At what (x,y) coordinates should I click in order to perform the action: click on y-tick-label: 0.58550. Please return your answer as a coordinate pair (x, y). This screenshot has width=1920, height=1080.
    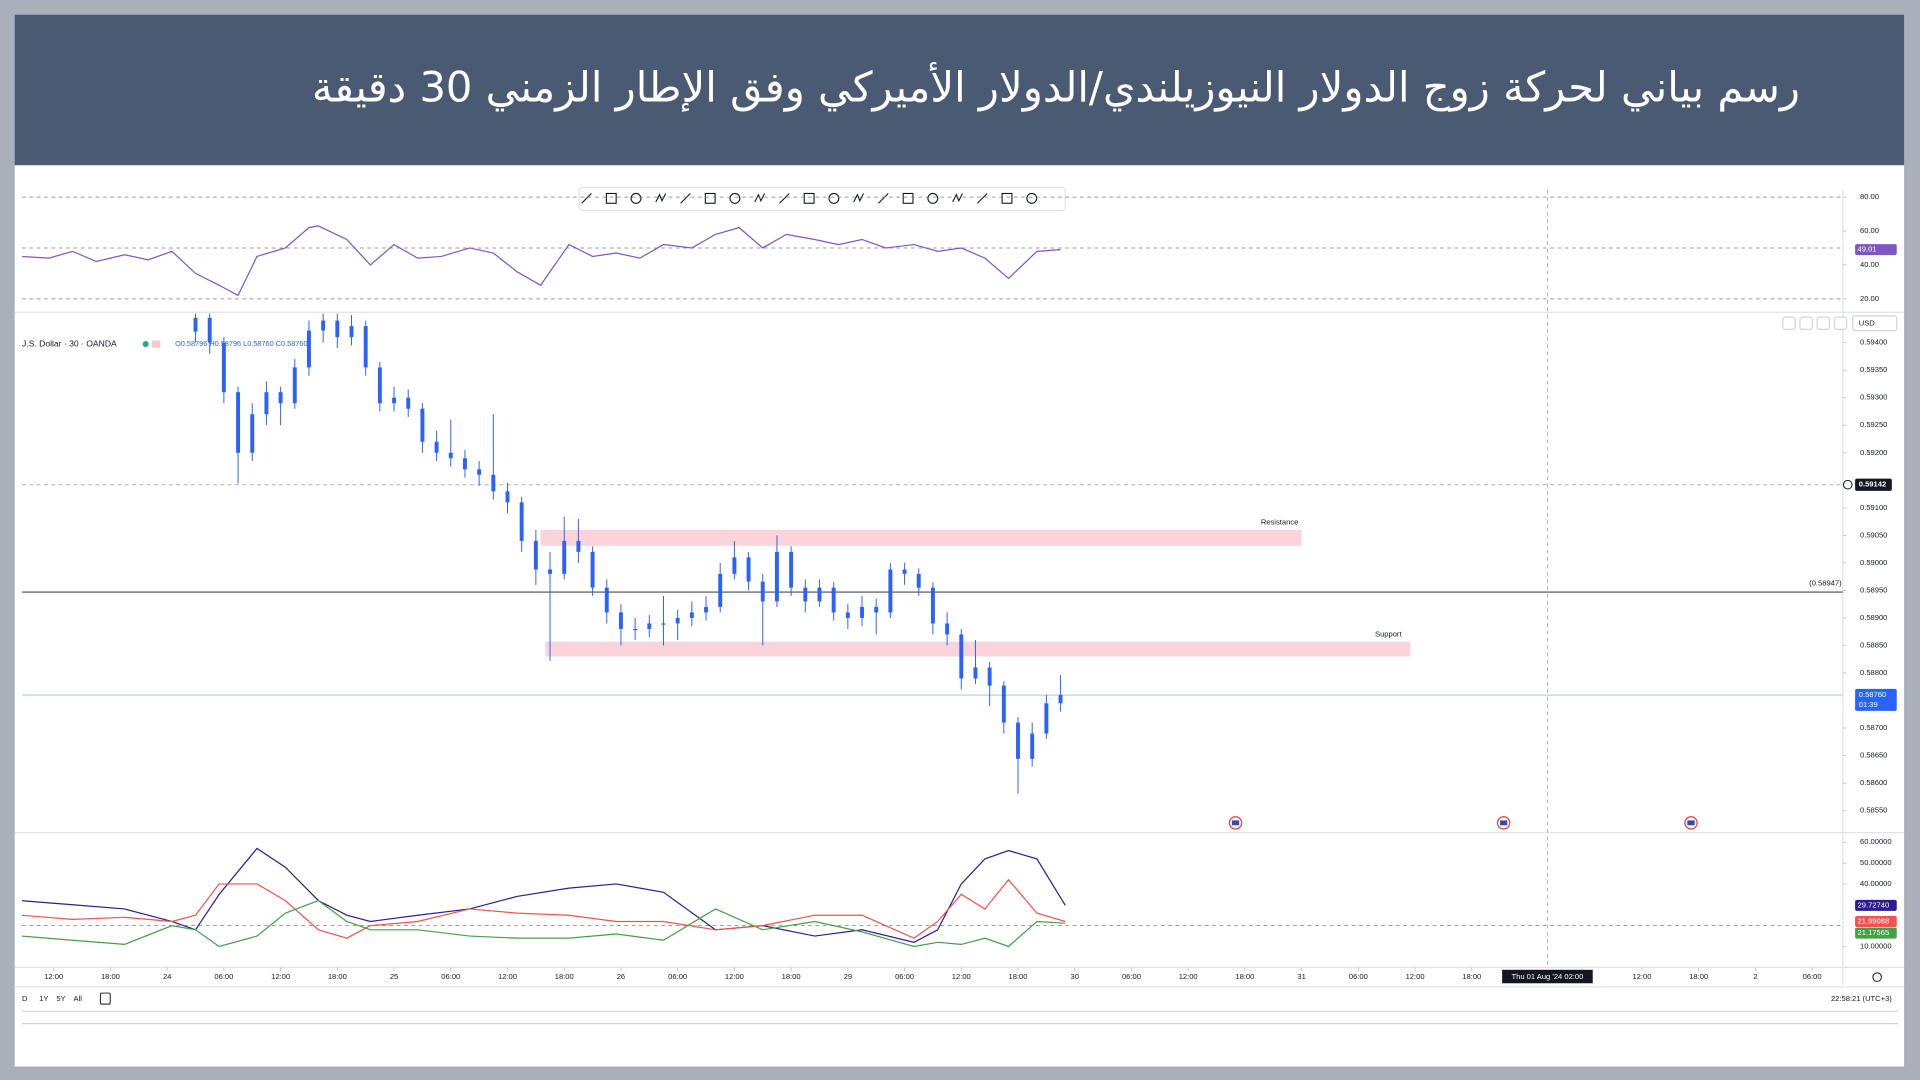
    Looking at the image, I should click on (1873, 810).